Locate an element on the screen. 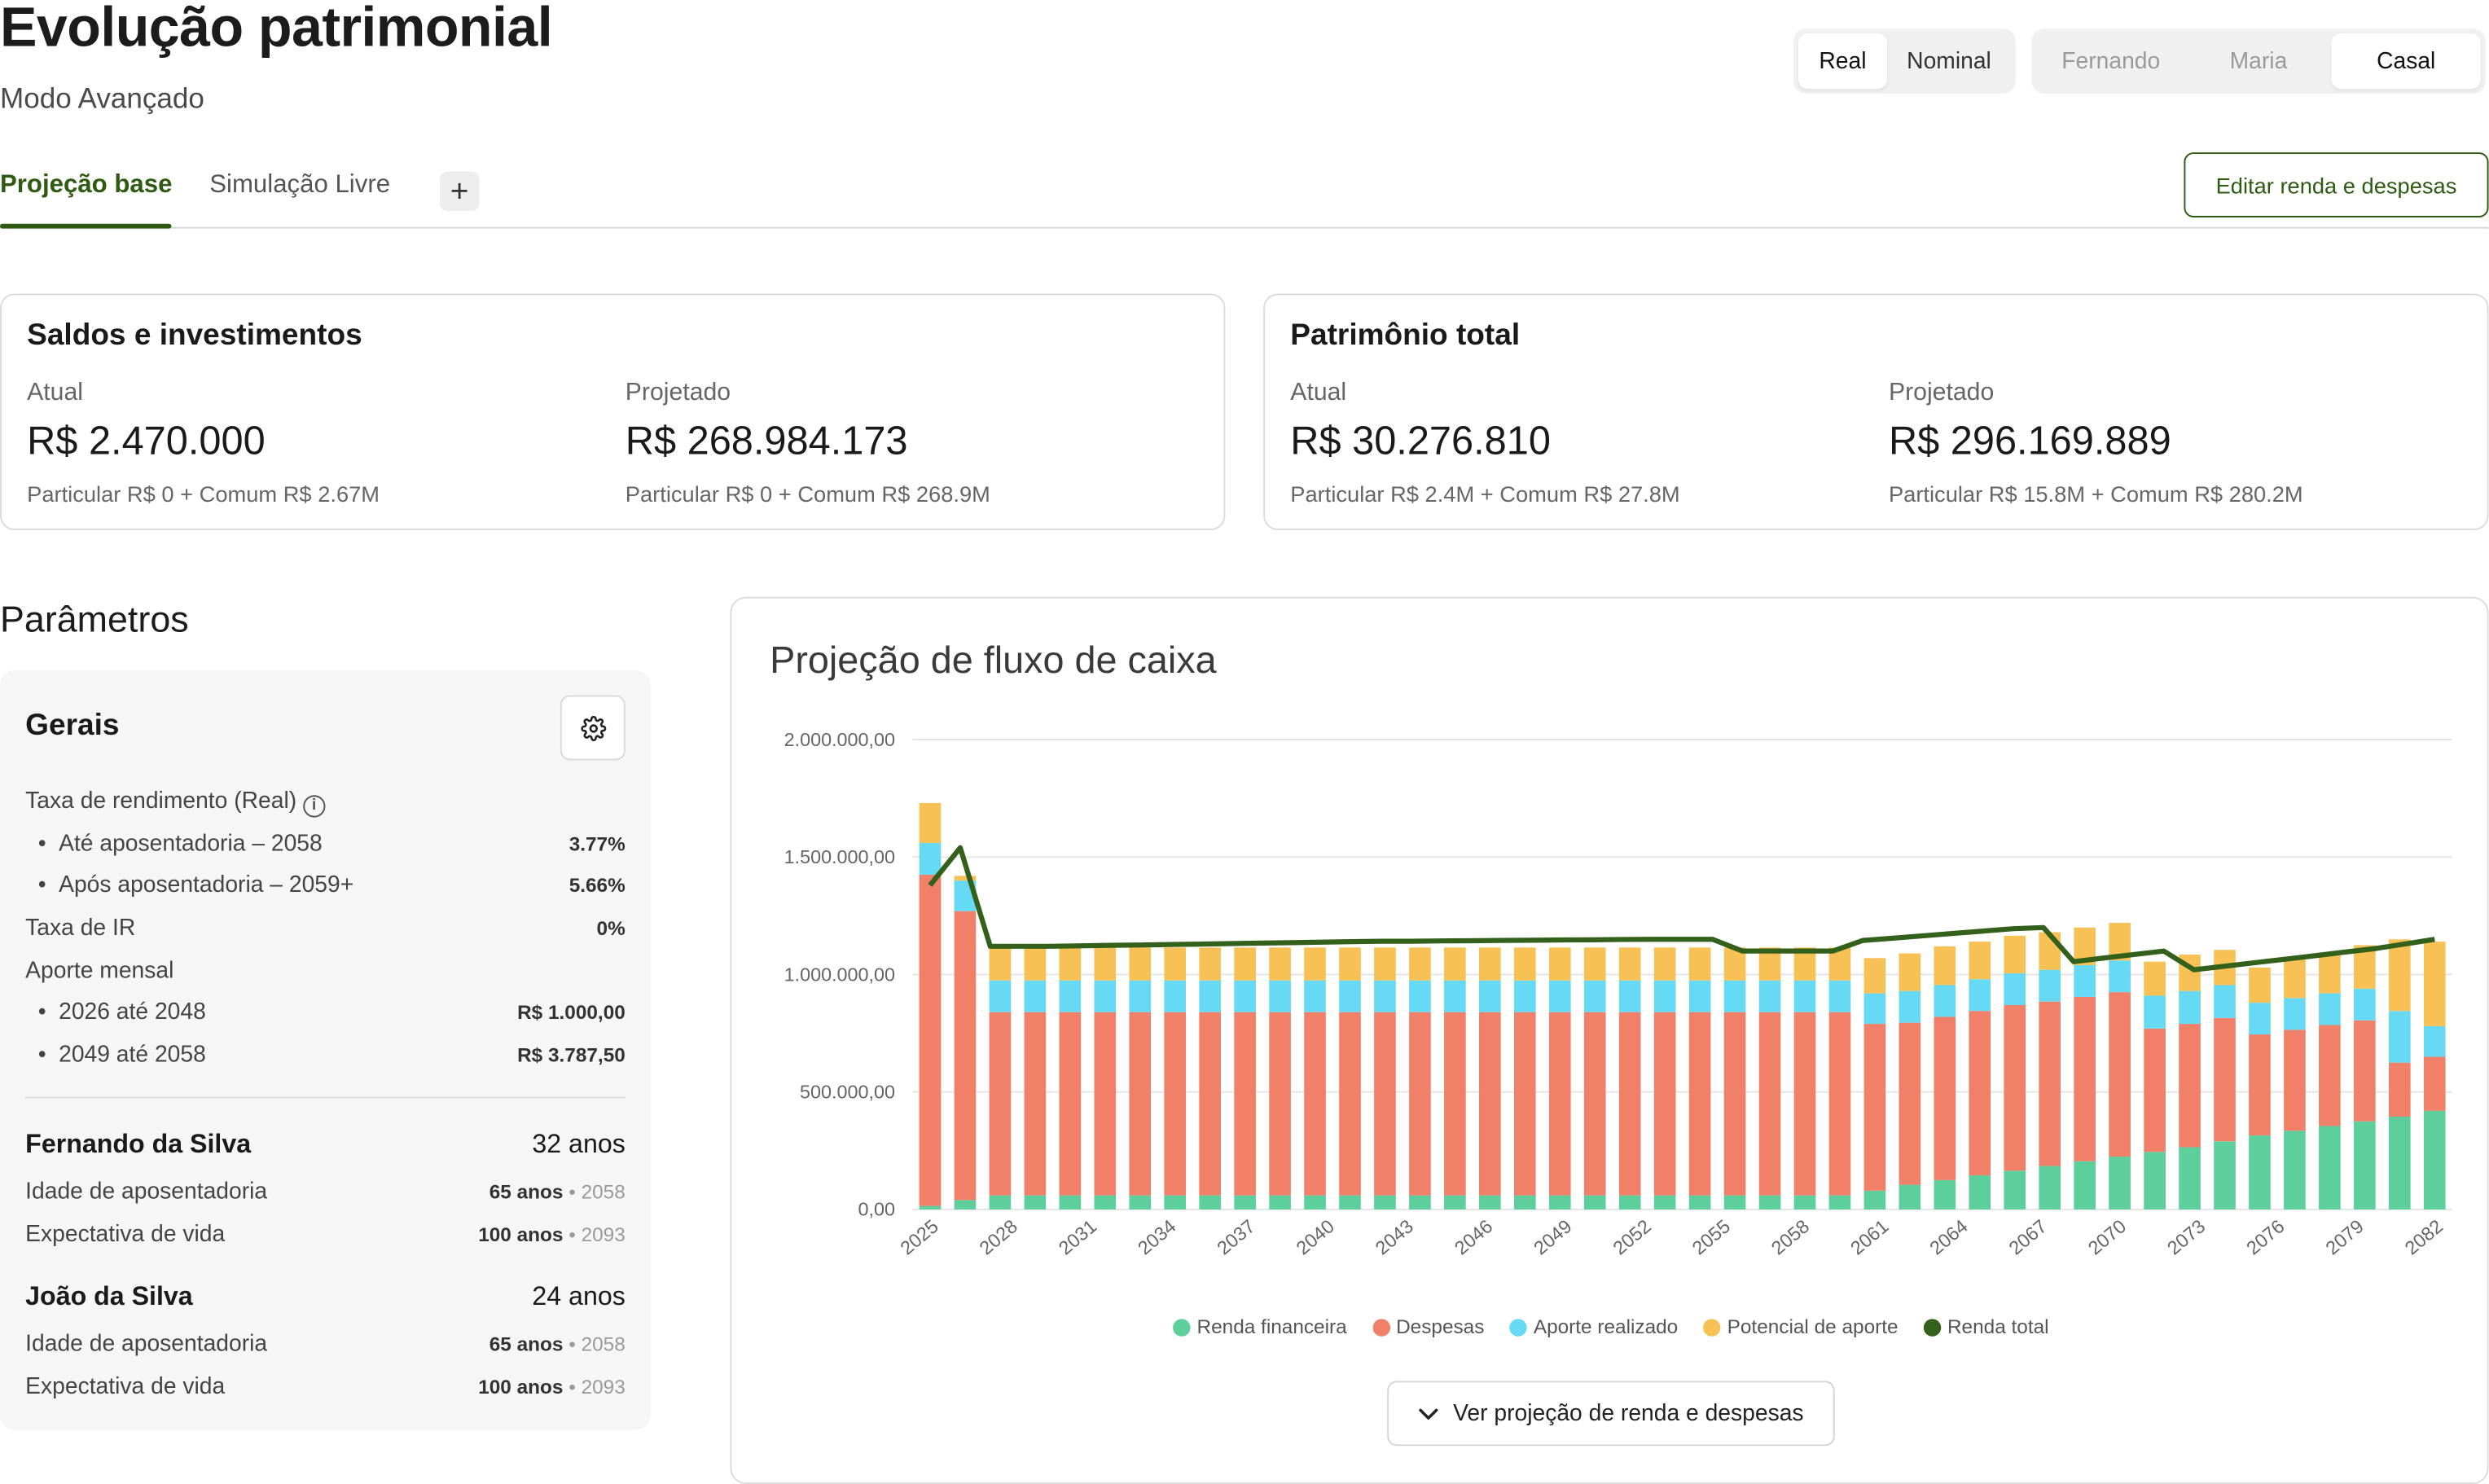 This screenshot has height=1484, width=2489. x-tick-label: 2076 is located at coordinates (2265, 1236).